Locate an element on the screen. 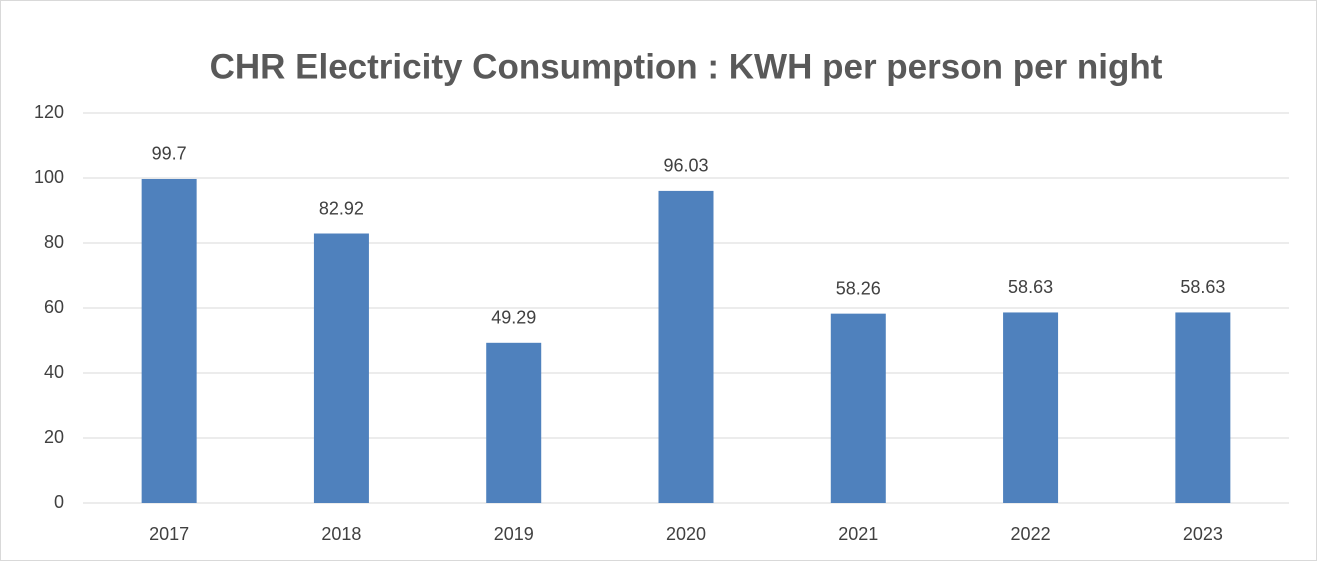  x-tick-label: 2023 is located at coordinates (1203, 534).